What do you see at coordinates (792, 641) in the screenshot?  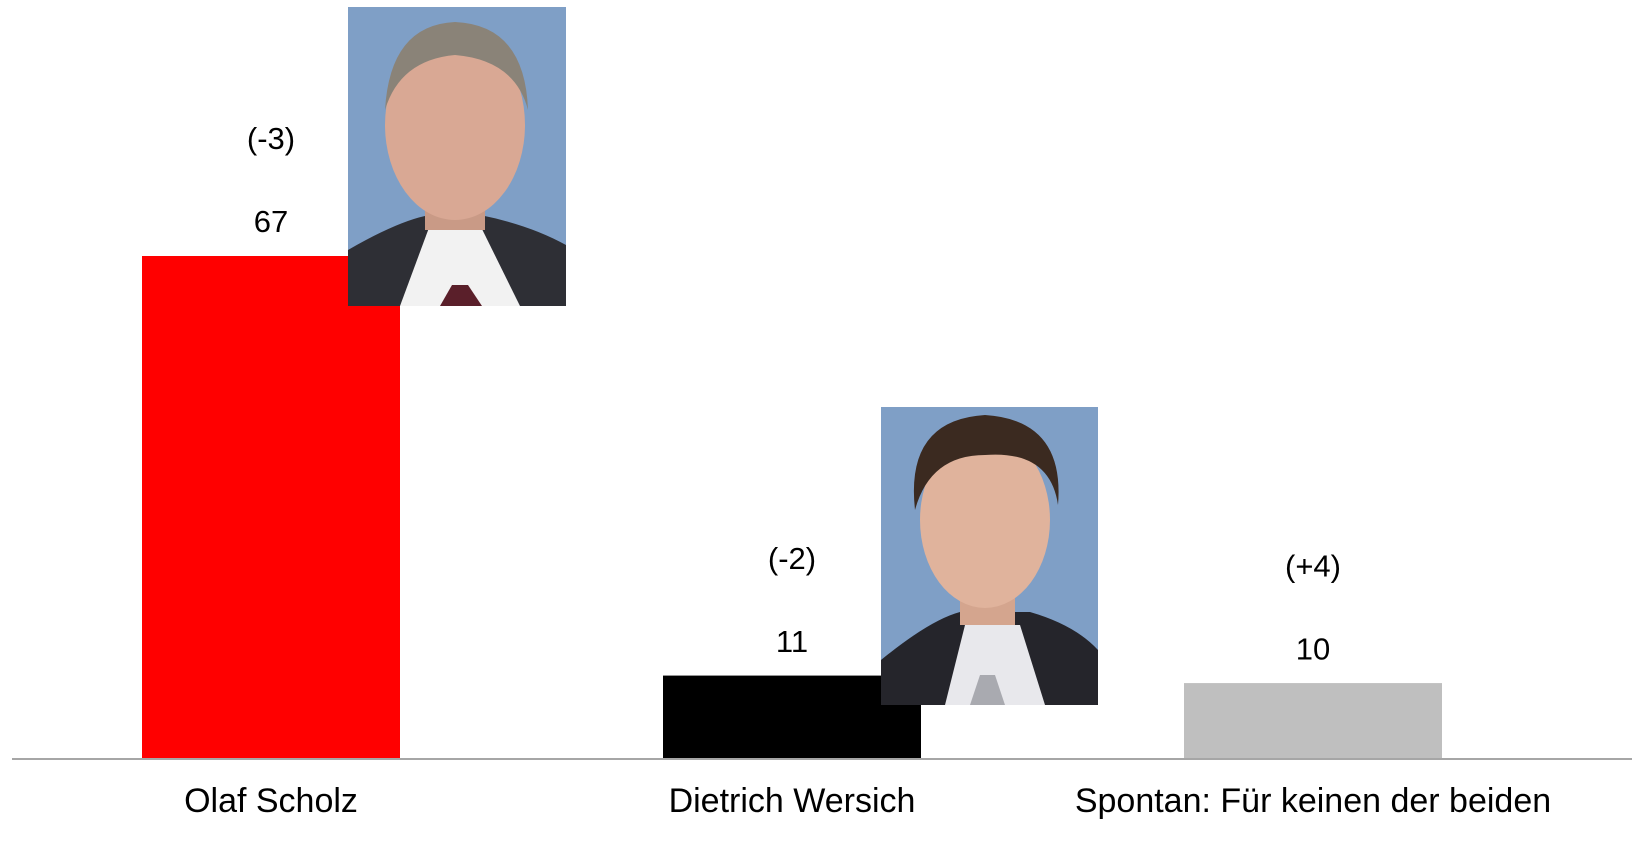 I see `value-label: 11` at bounding box center [792, 641].